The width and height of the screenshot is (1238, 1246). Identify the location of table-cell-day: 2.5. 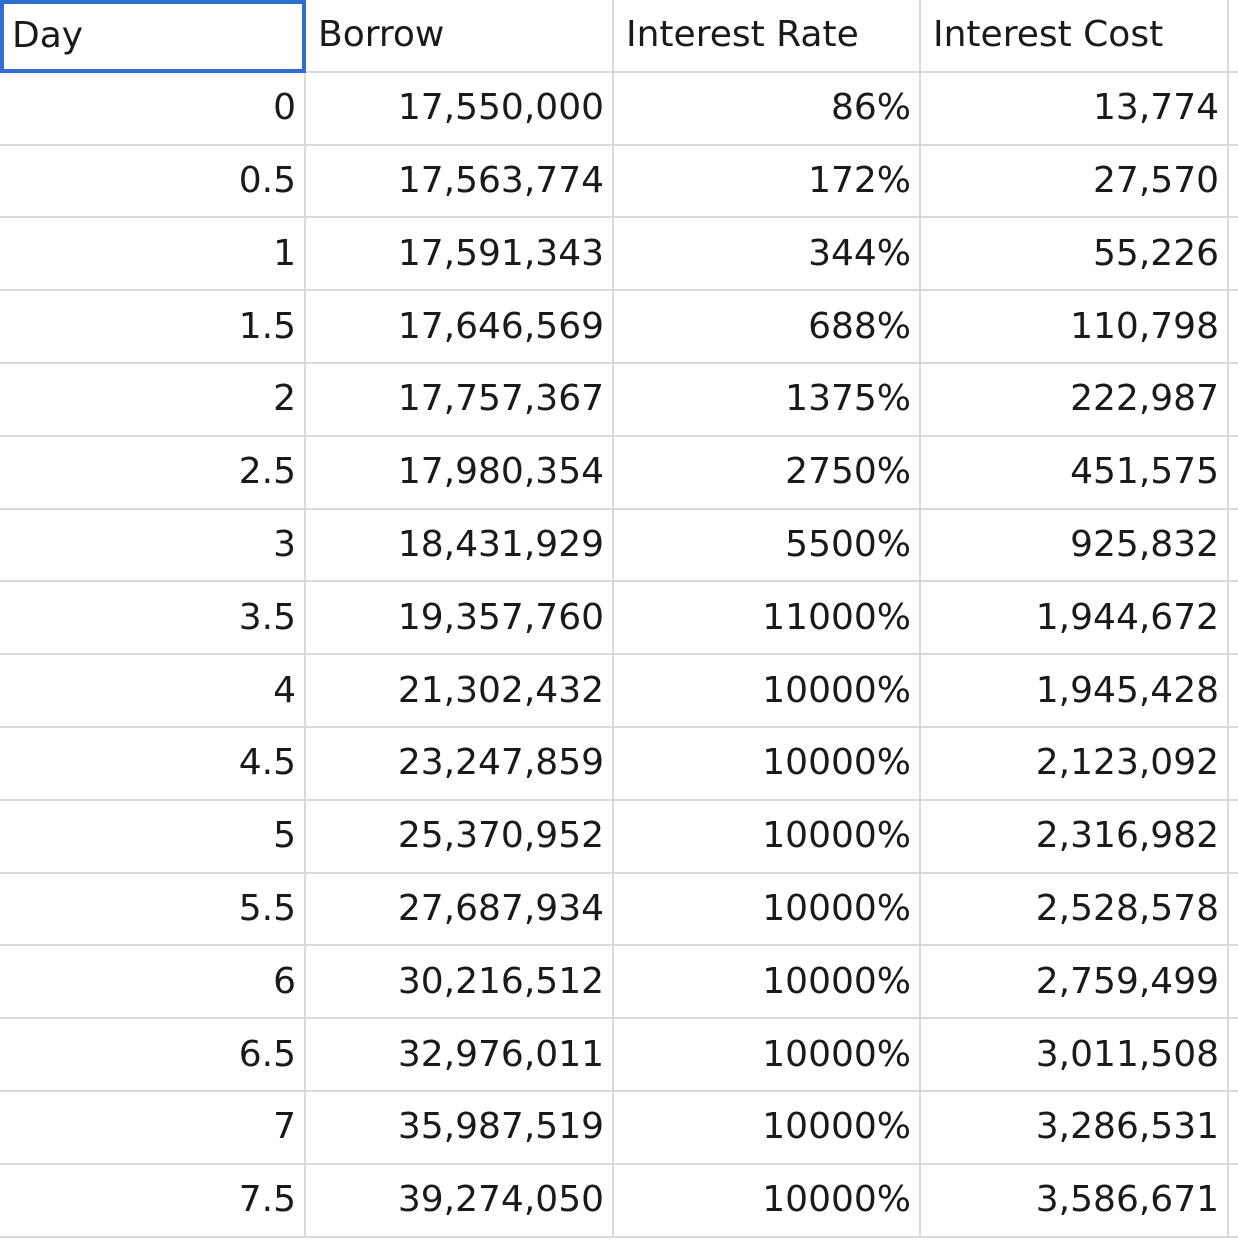
(153, 473).